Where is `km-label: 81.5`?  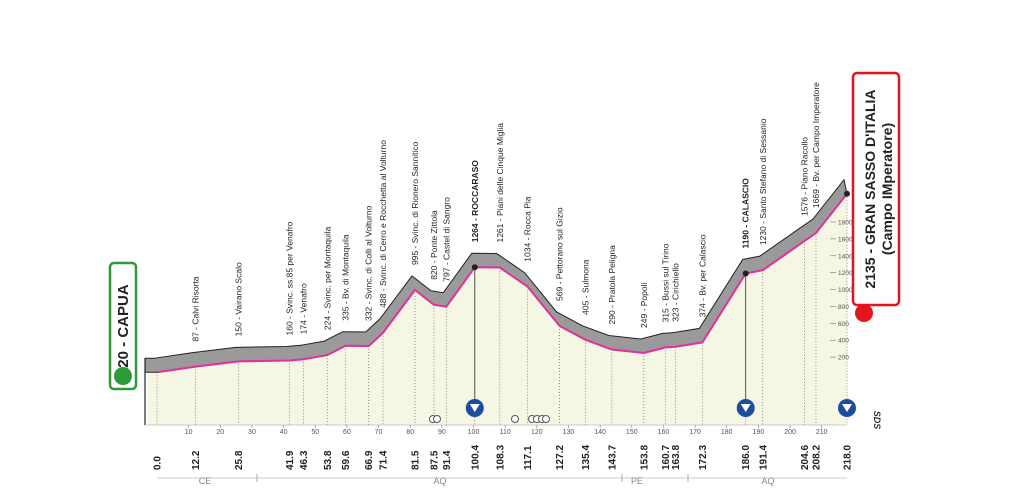
km-label: 81.5 is located at coordinates (415, 460).